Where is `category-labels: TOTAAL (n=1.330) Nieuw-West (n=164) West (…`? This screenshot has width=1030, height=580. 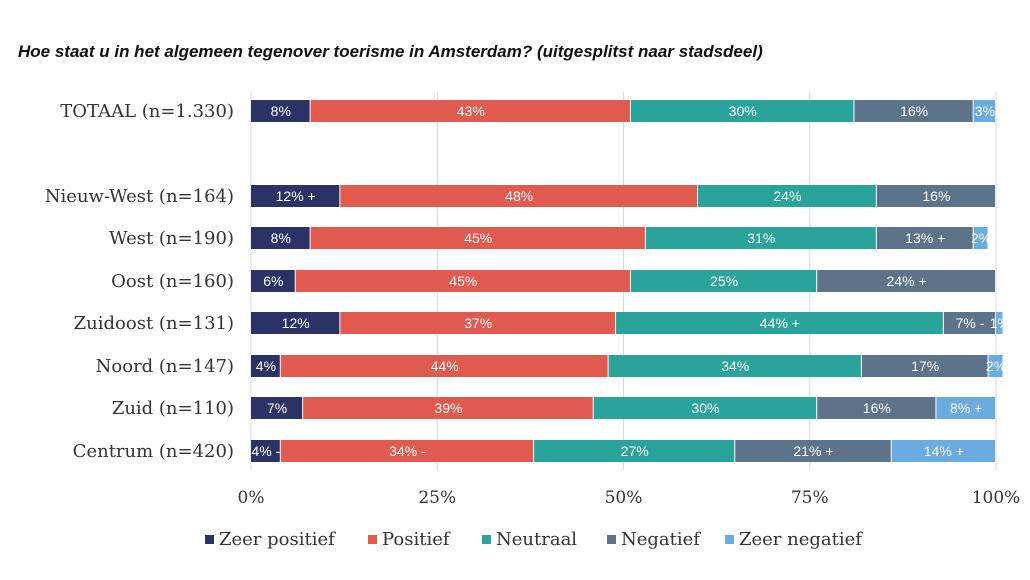
category-labels: TOTAAL (n=1.330) Nieuw-West (n=164) West (… is located at coordinates (139, 281).